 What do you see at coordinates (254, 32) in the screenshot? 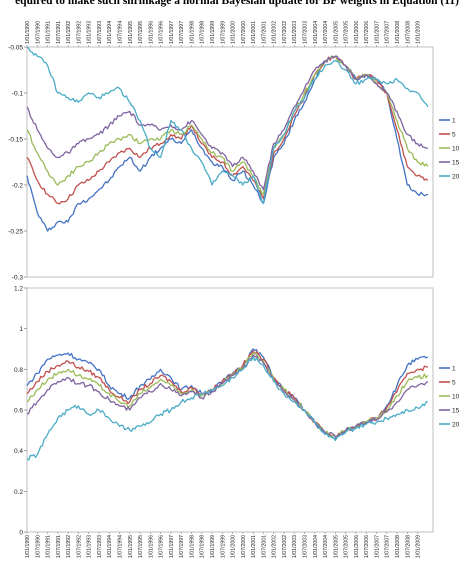
I see `x-tick-label: 1/01/2001` at bounding box center [254, 32].